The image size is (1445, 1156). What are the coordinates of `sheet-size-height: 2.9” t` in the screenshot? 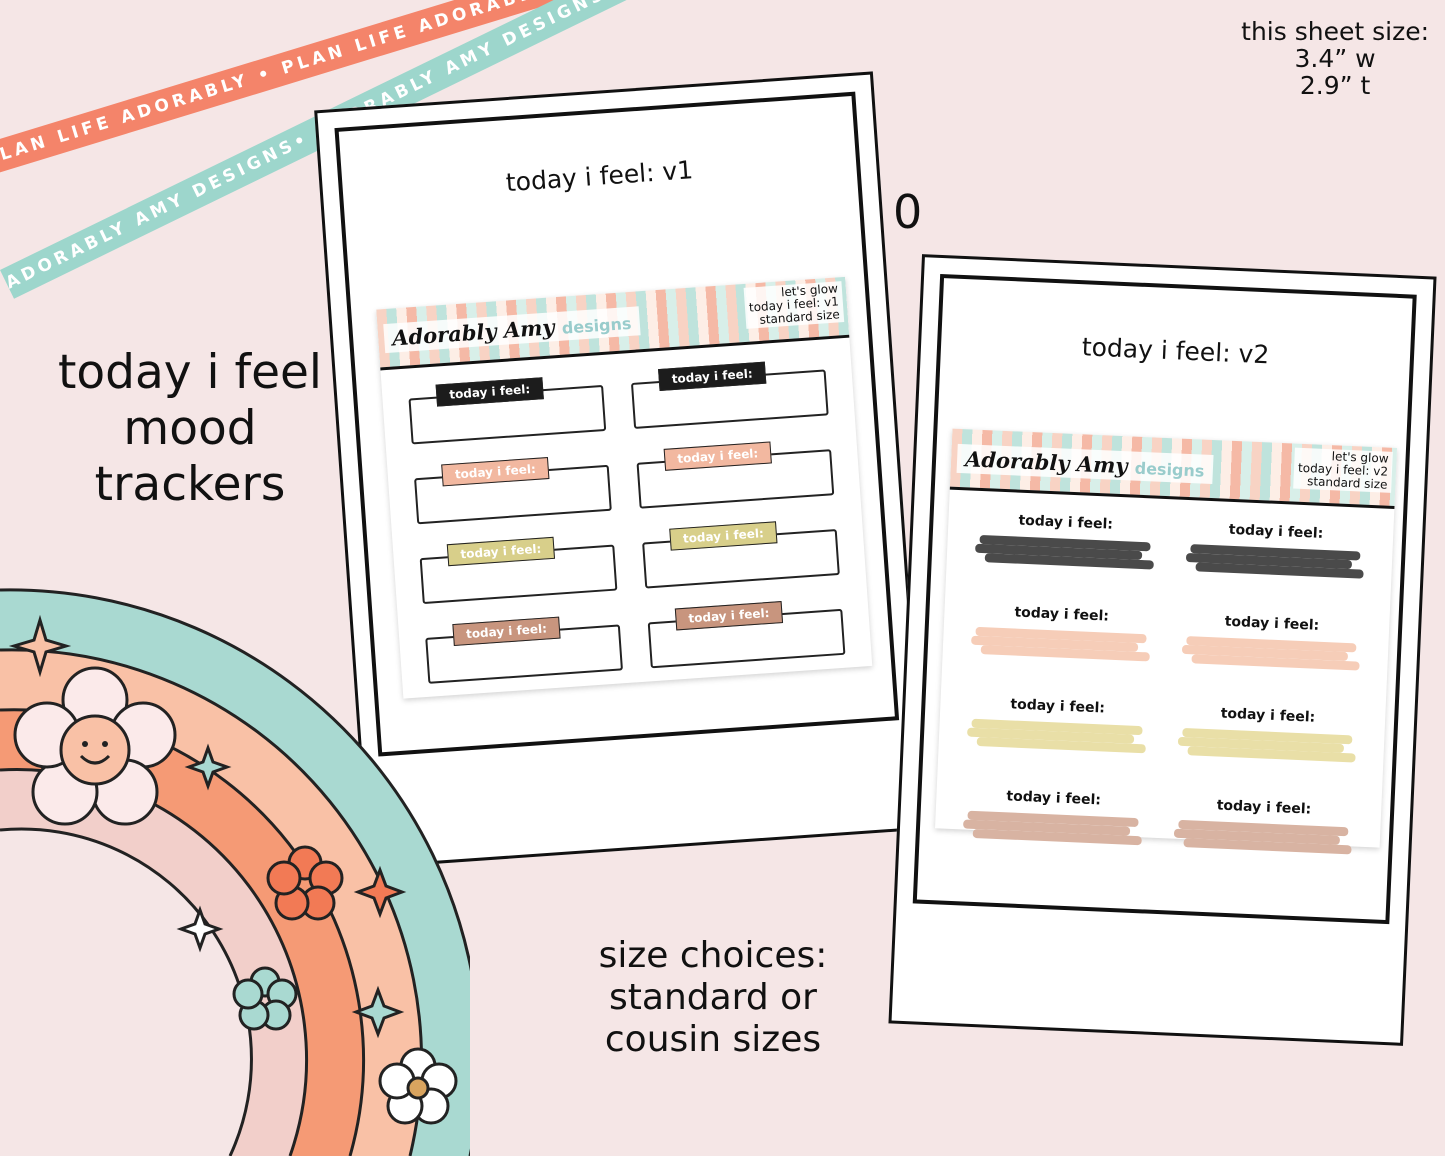 It's located at (1335, 85).